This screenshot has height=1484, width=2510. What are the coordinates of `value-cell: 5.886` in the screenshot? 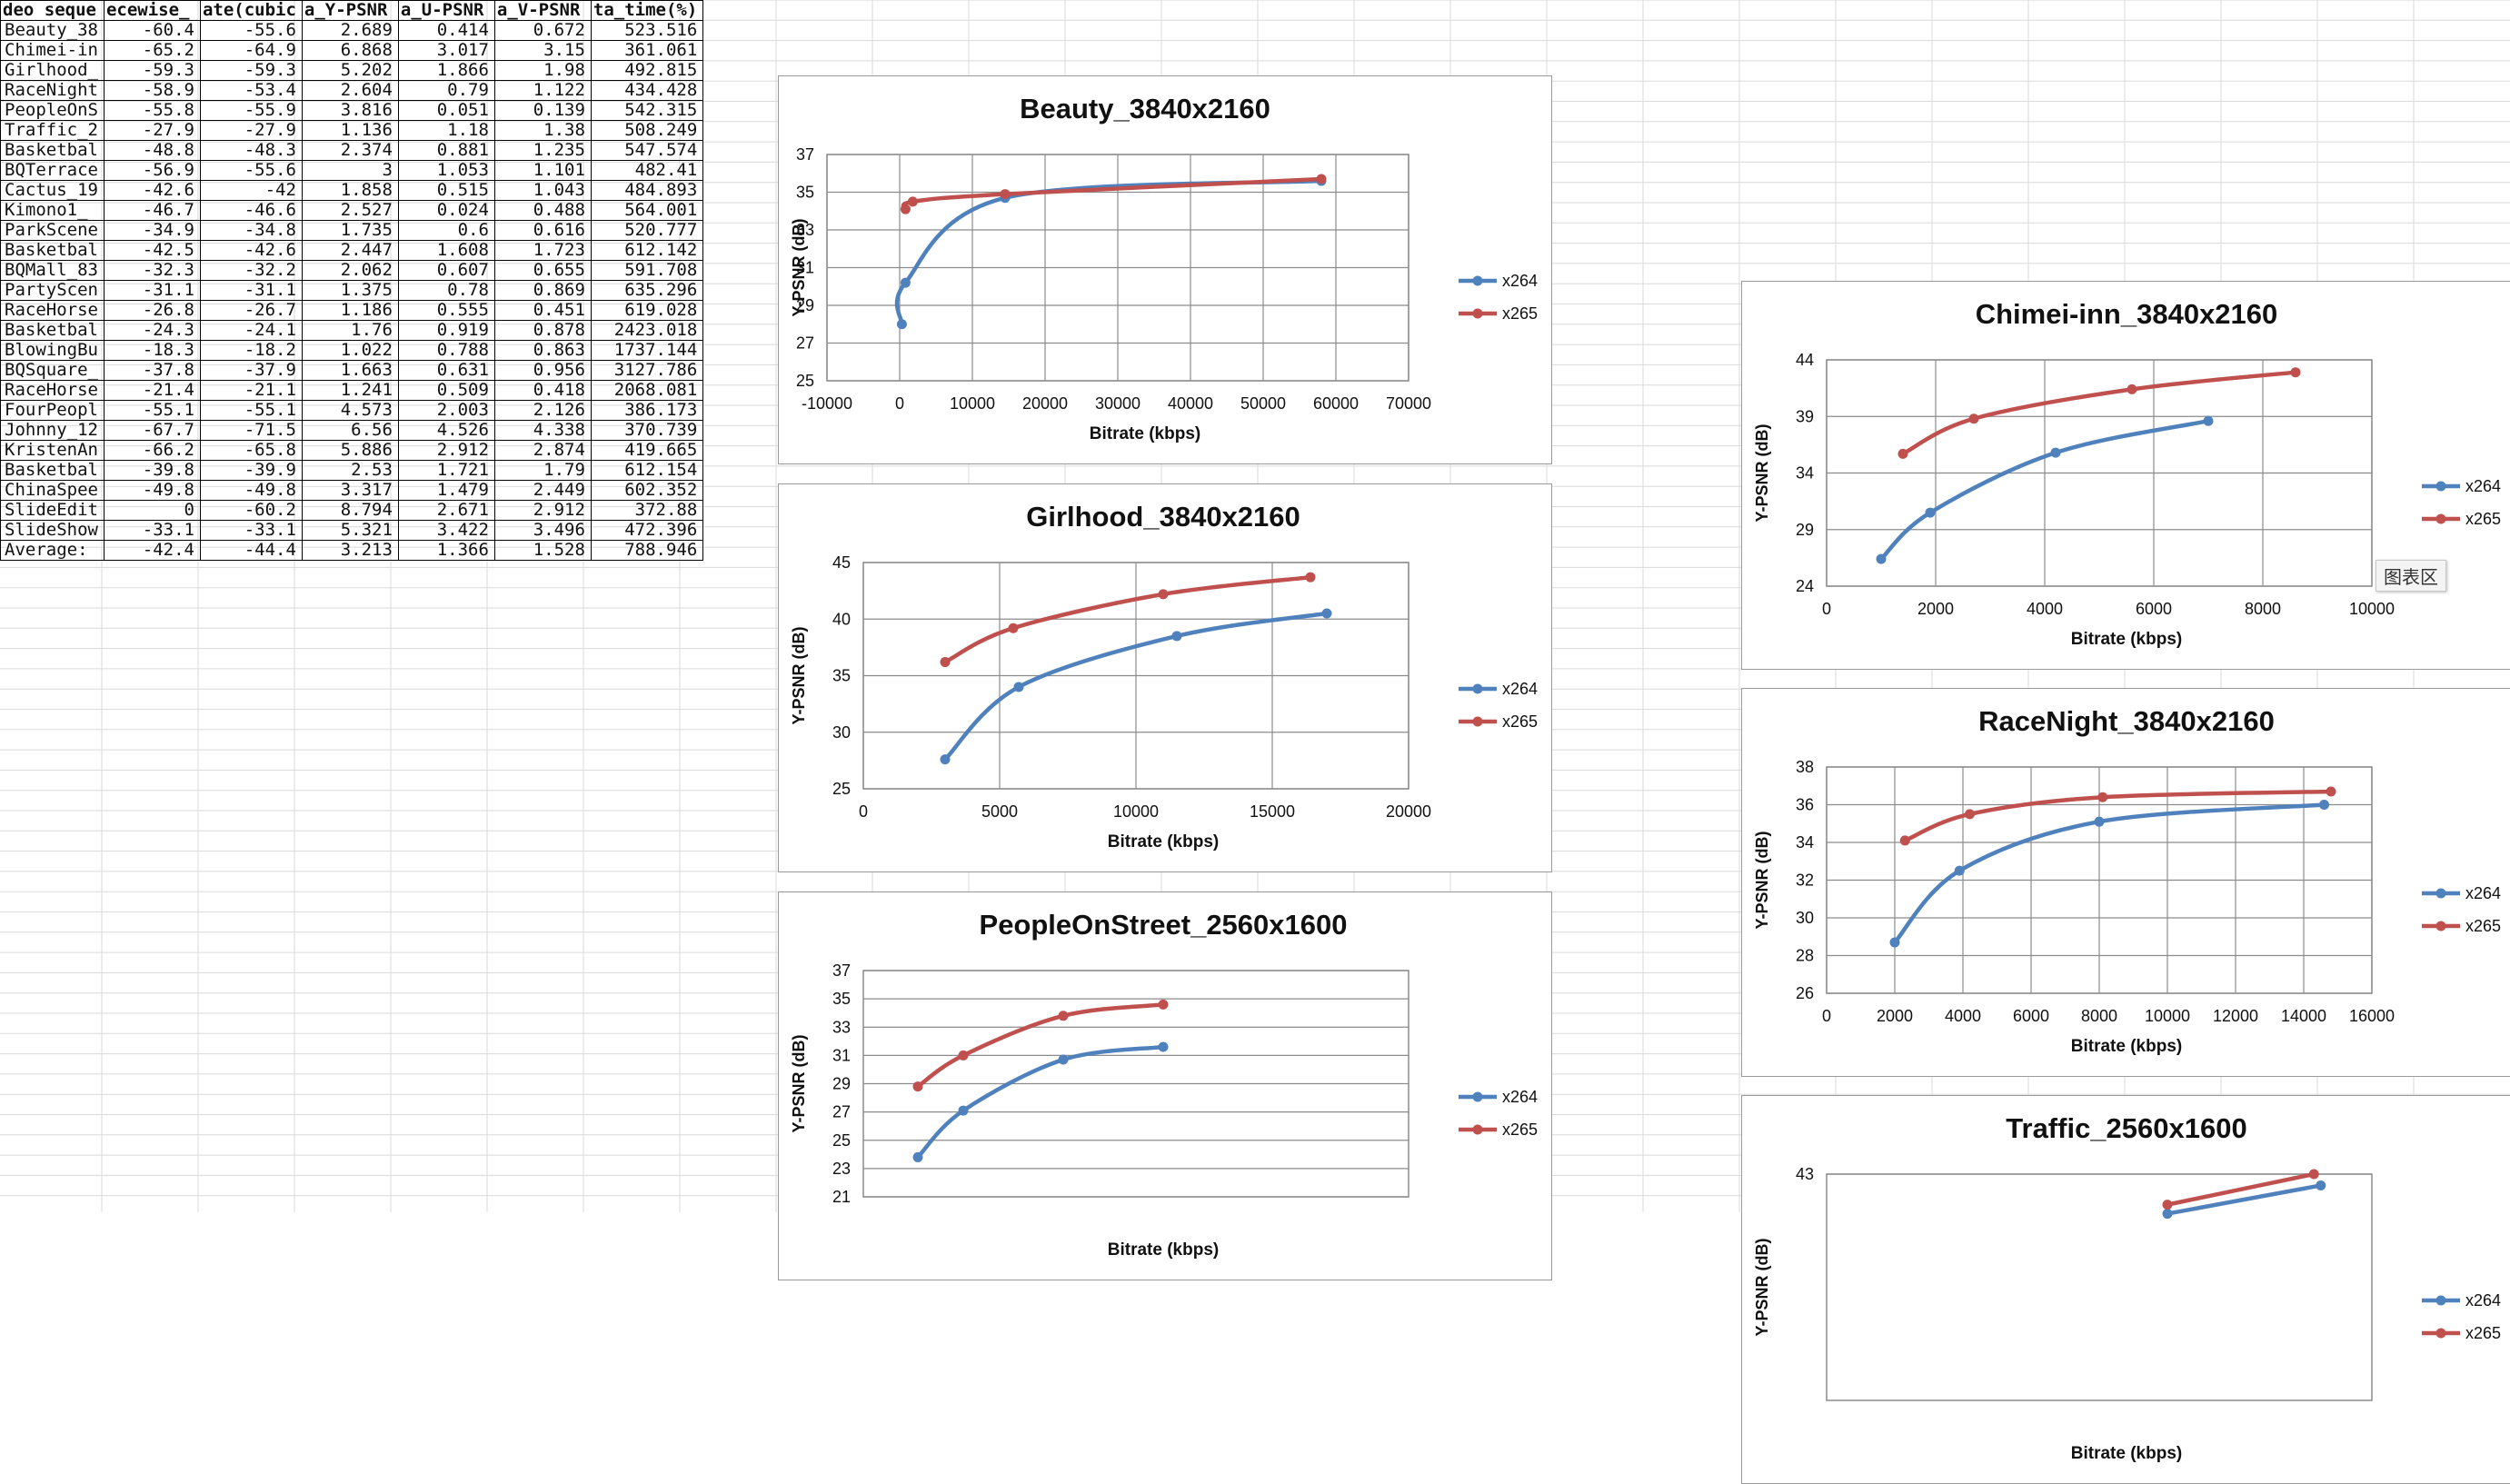 It's located at (350, 450).